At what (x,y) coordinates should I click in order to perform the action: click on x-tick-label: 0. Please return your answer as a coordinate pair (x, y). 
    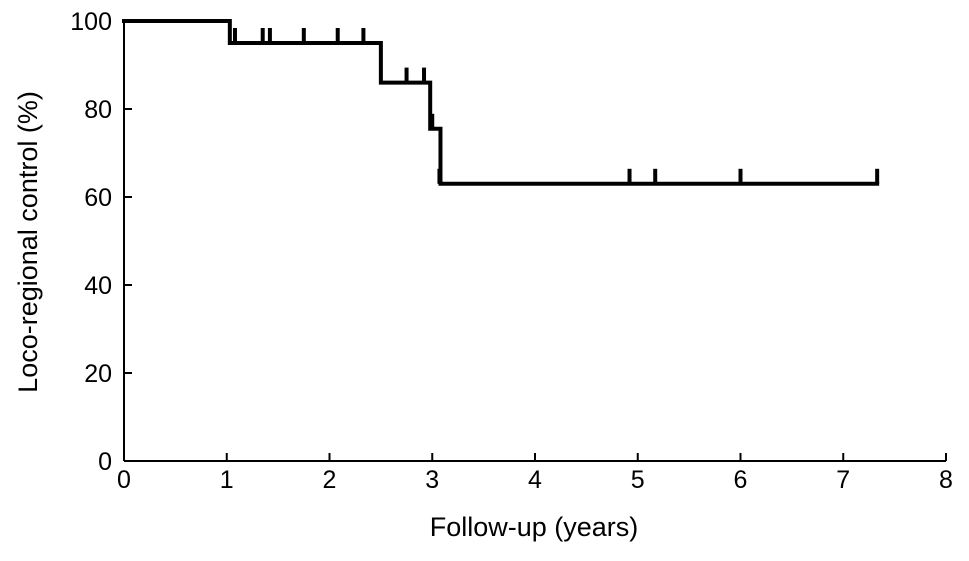
    Looking at the image, I should click on (124, 480).